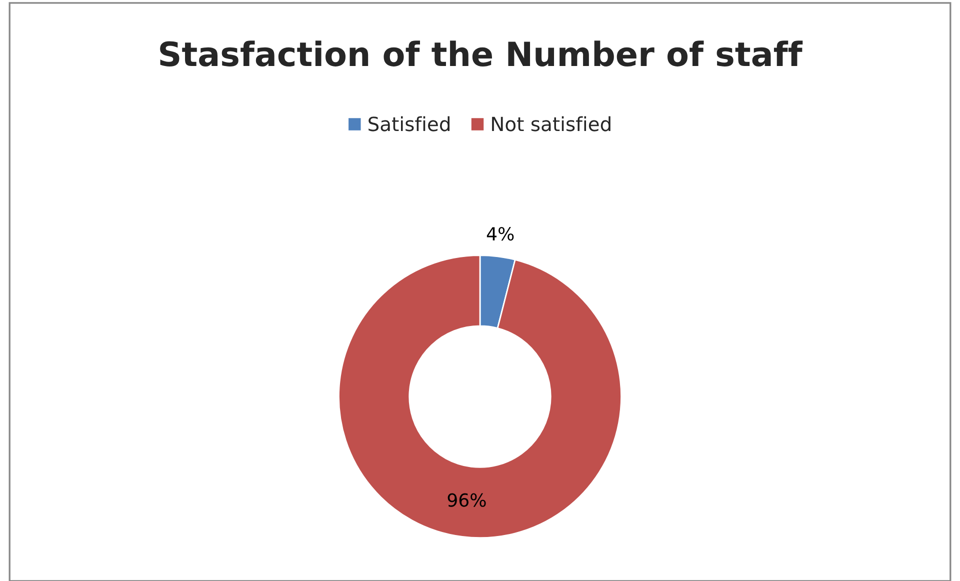 The height and width of the screenshot is (581, 960). Describe the element at coordinates (480, 396) in the screenshot. I see `donut-slice` at that location.